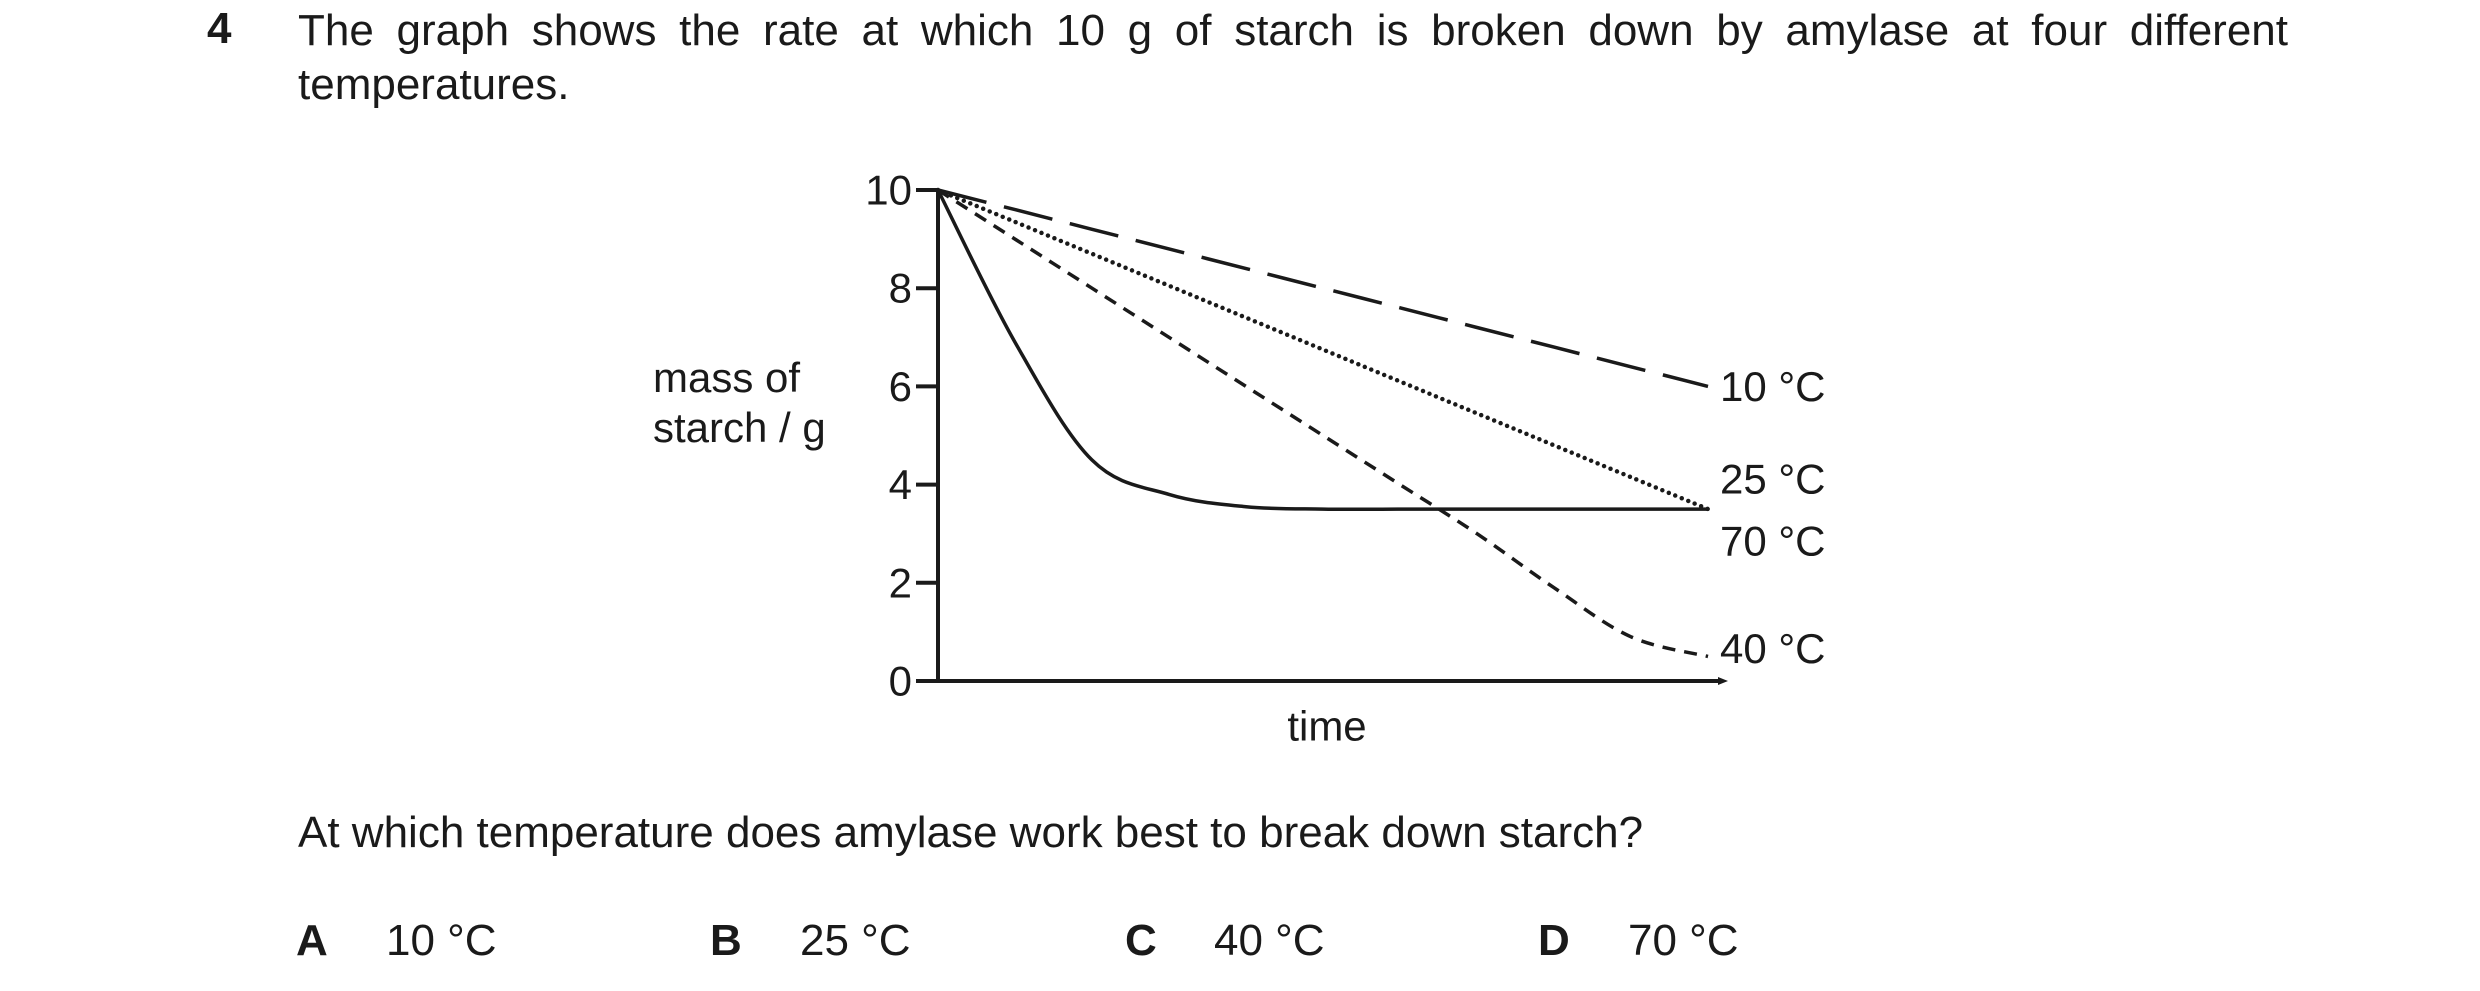 Image resolution: width=2480 pixels, height=991 pixels. What do you see at coordinates (888, 190) in the screenshot?
I see `y-tick-label-10: 10` at bounding box center [888, 190].